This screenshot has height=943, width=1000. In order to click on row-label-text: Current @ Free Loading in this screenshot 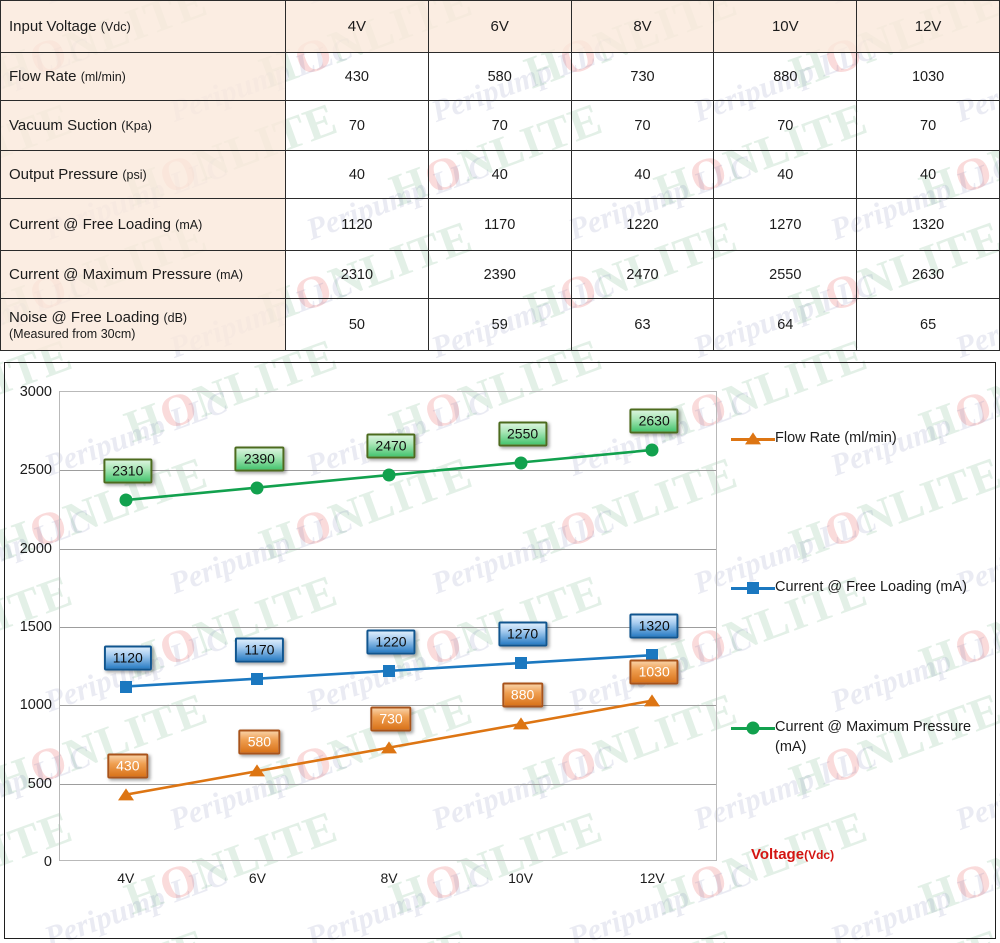, I will do `click(90, 224)`.